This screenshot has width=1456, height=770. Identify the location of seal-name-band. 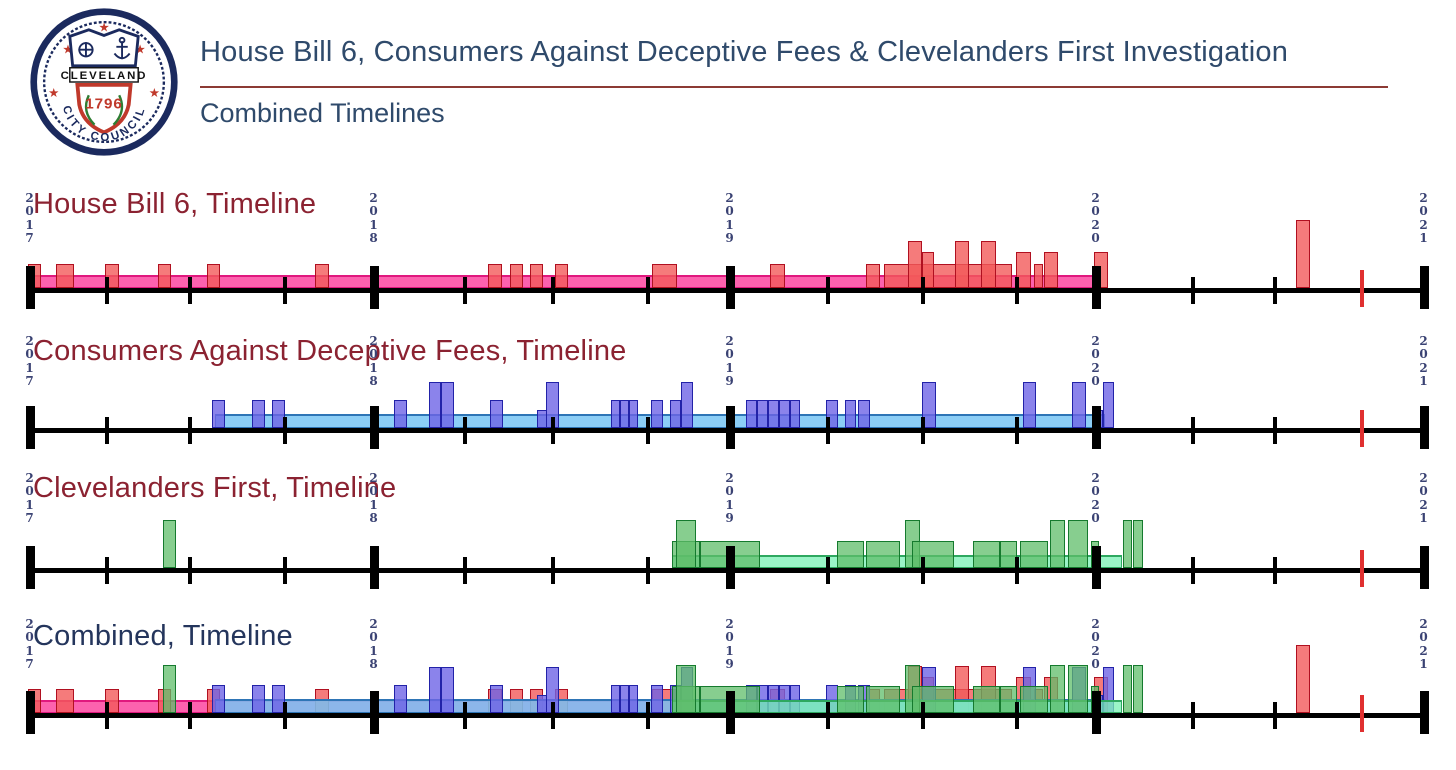
(104, 75).